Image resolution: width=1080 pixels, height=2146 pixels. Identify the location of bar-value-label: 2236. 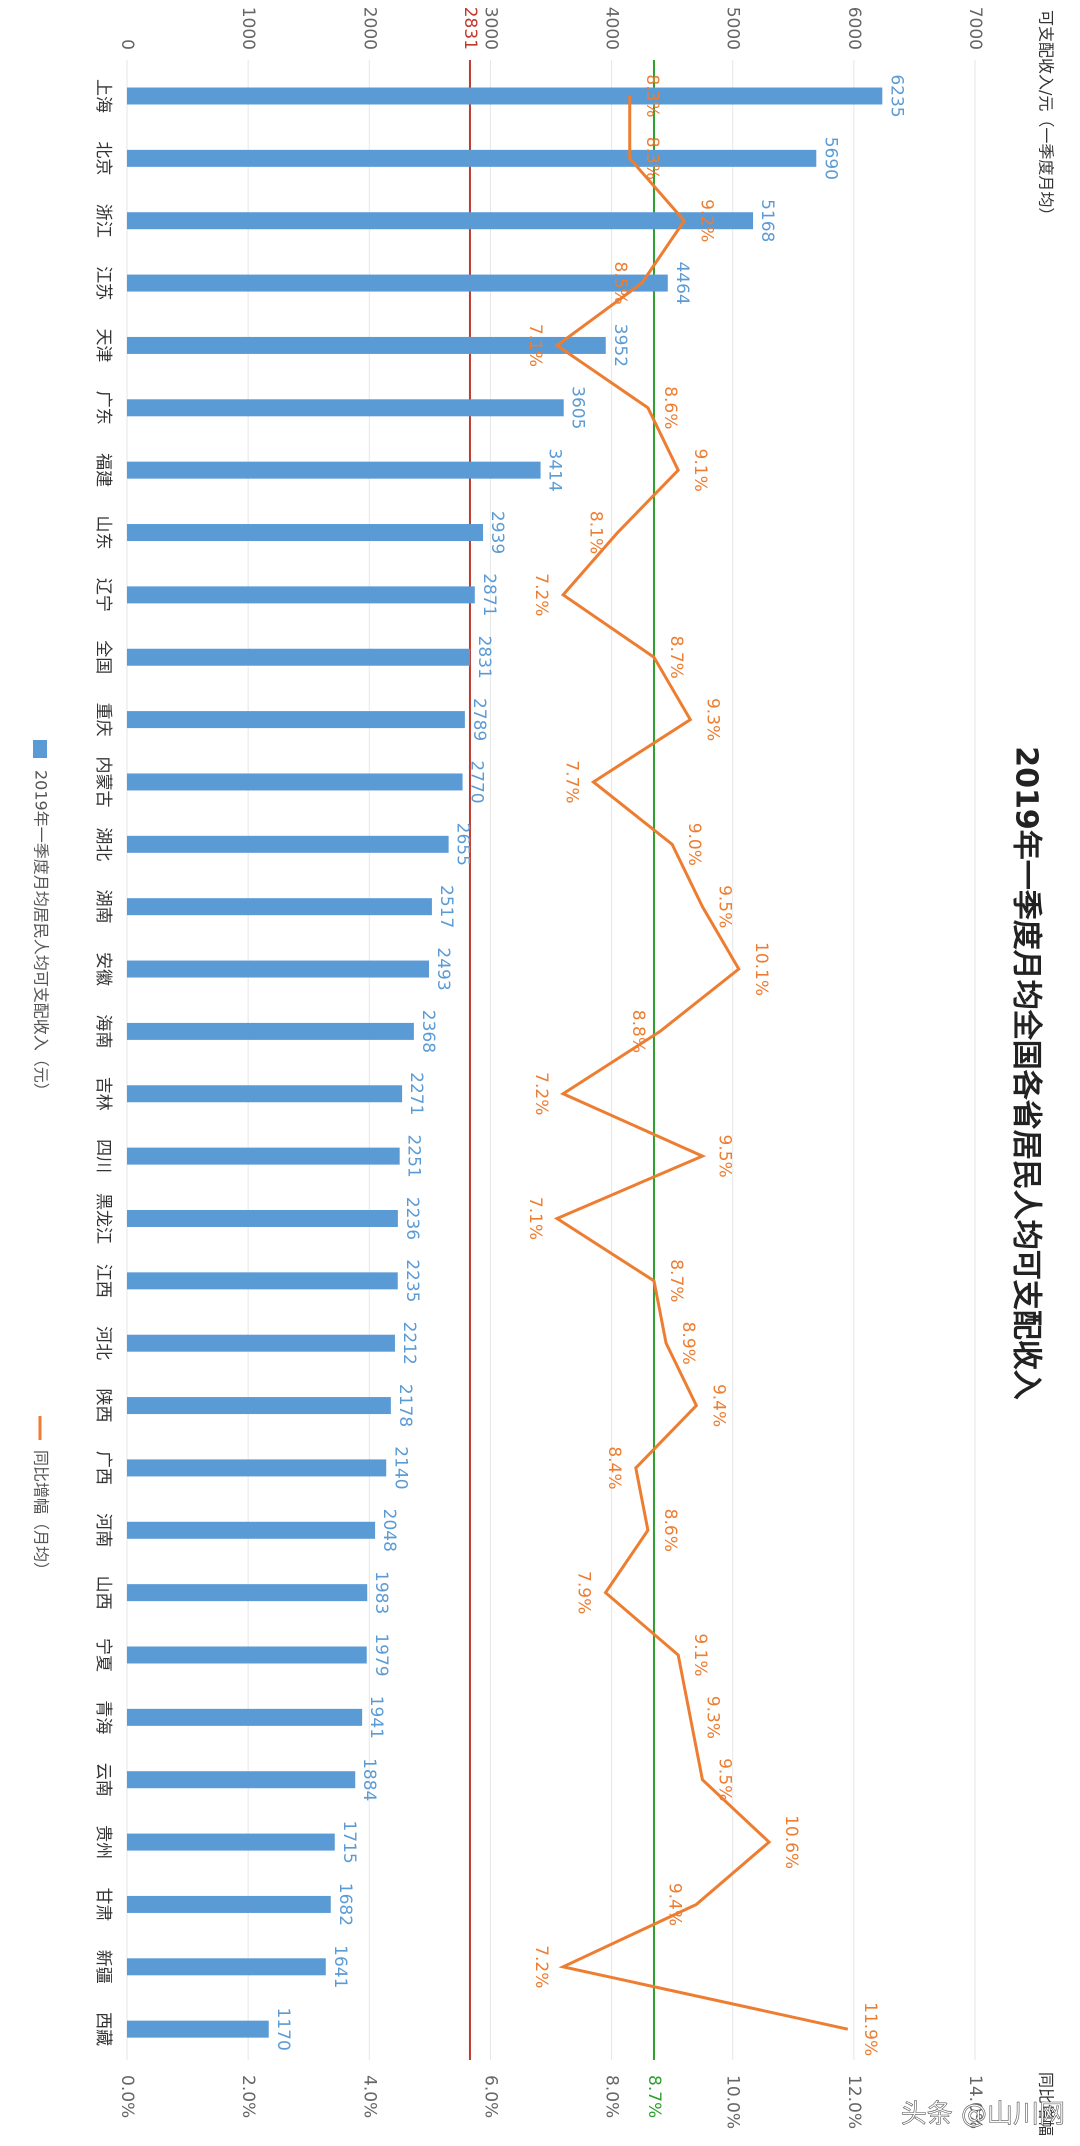
(412, 1218).